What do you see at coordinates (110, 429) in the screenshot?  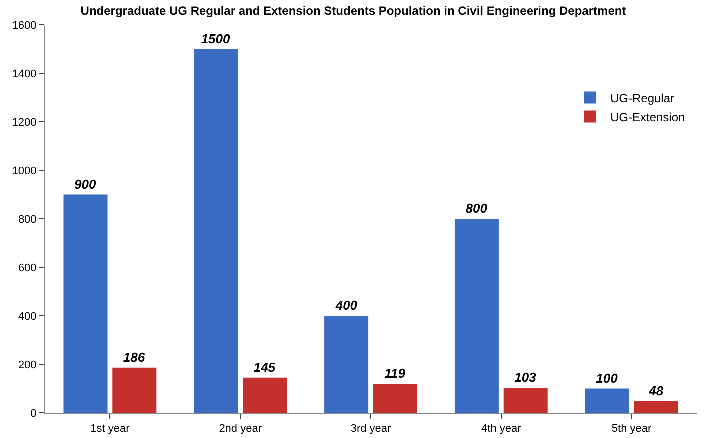 I see `x-tick-label: 1st year` at bounding box center [110, 429].